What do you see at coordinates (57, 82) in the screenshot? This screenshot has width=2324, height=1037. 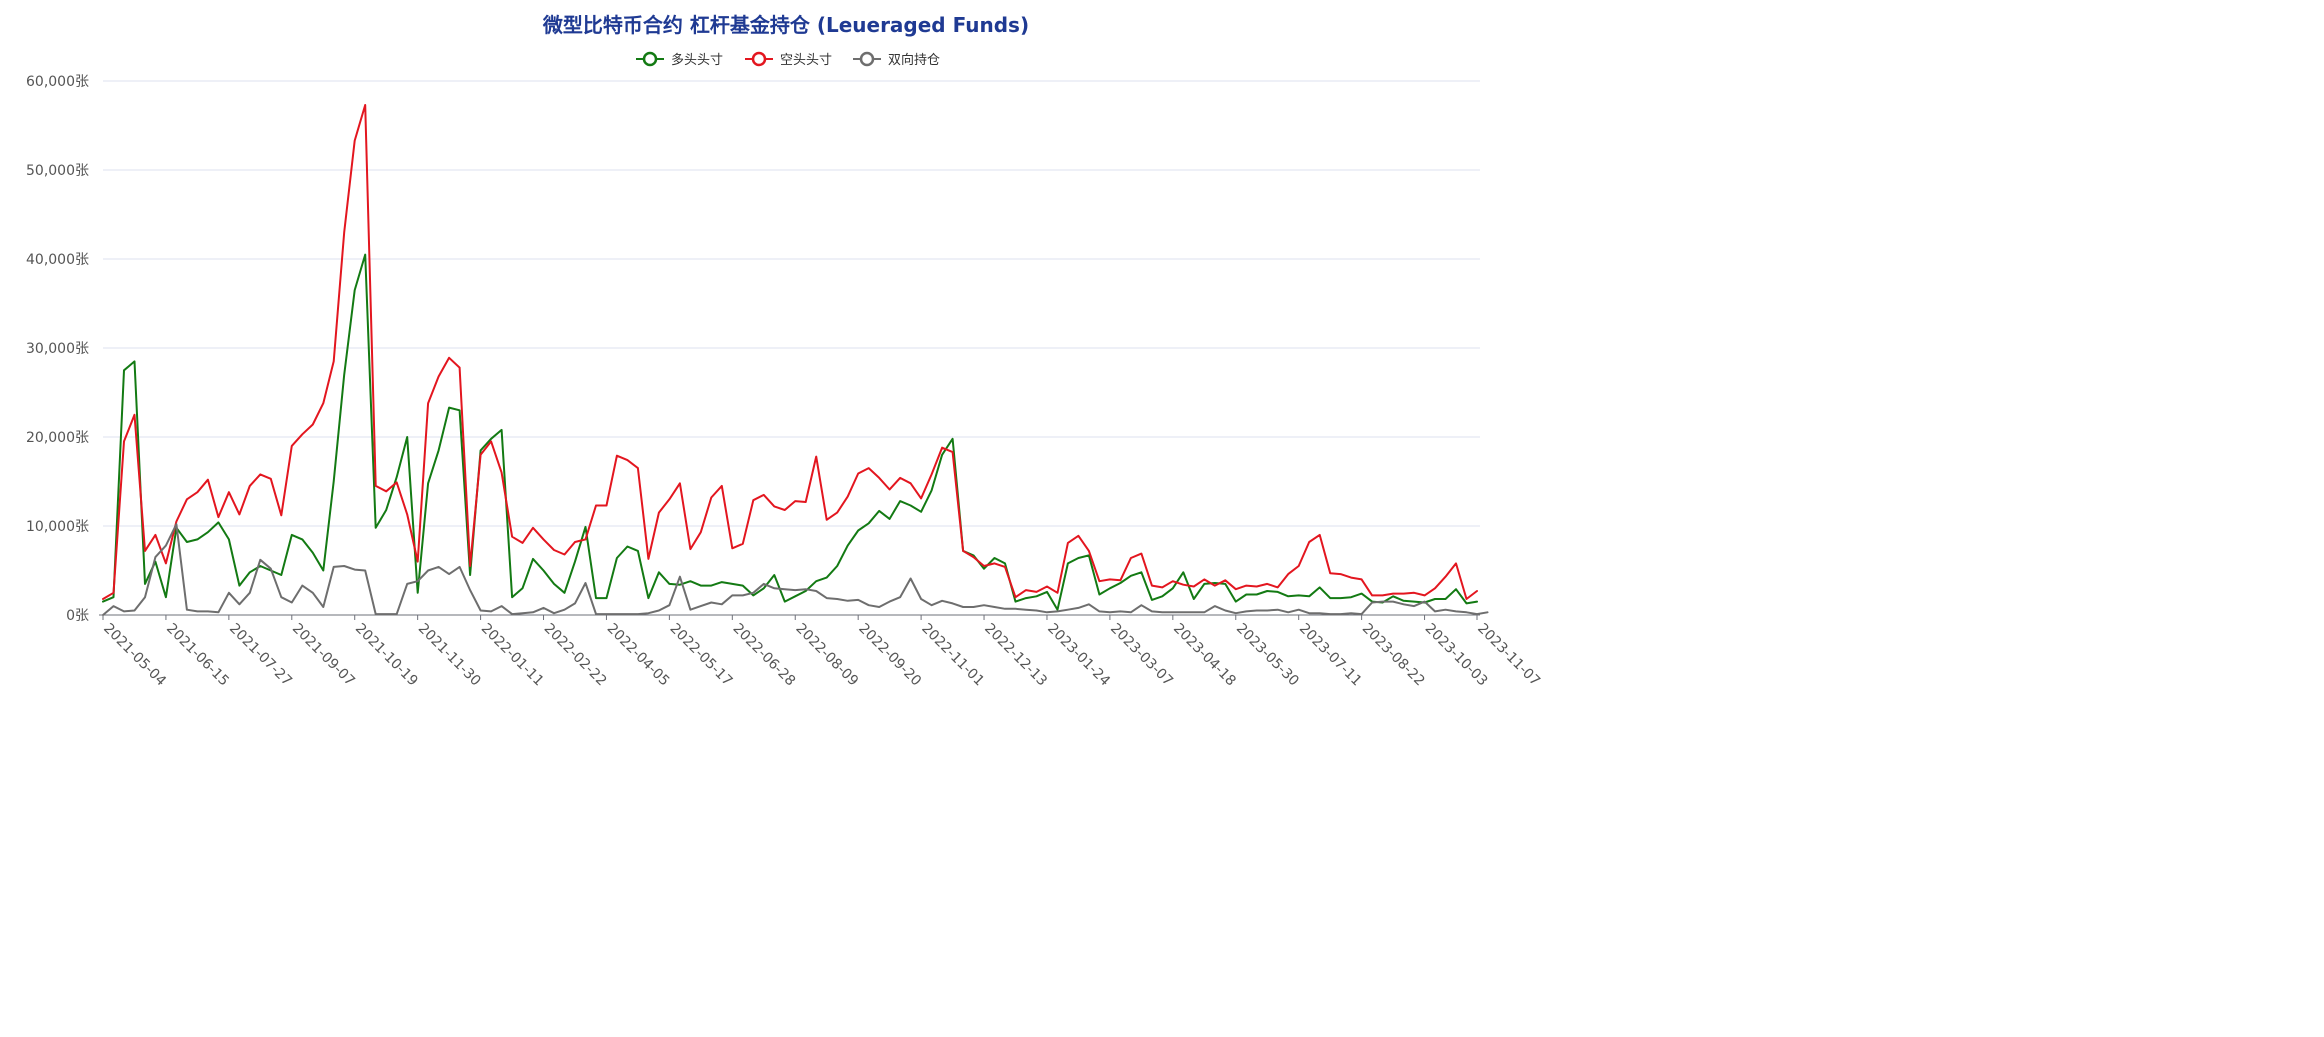 I see `y-tick-label: 60,000张` at bounding box center [57, 82].